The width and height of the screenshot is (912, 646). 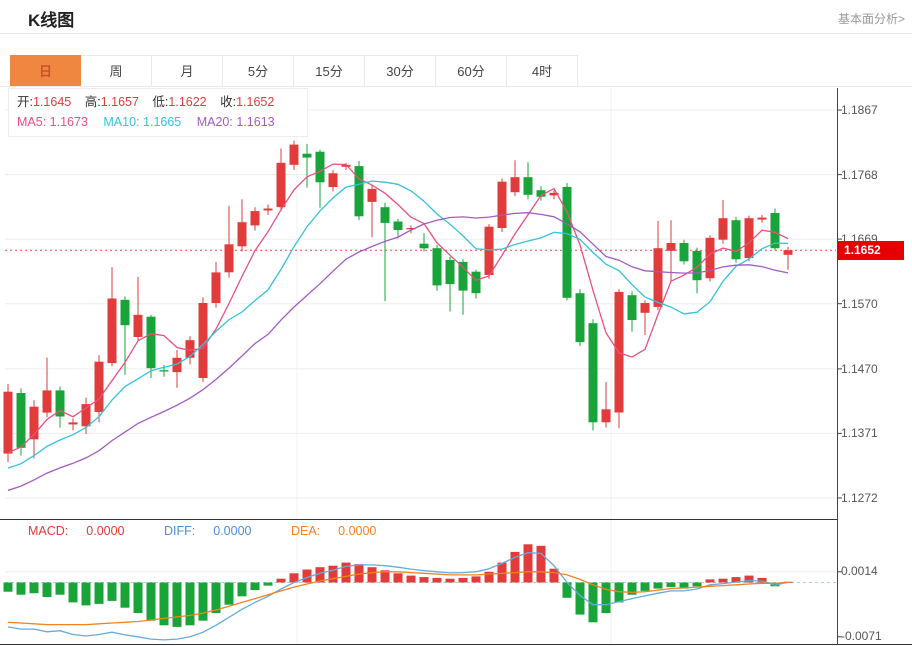 What do you see at coordinates (116, 71) in the screenshot?
I see `tab-week: 周` at bounding box center [116, 71].